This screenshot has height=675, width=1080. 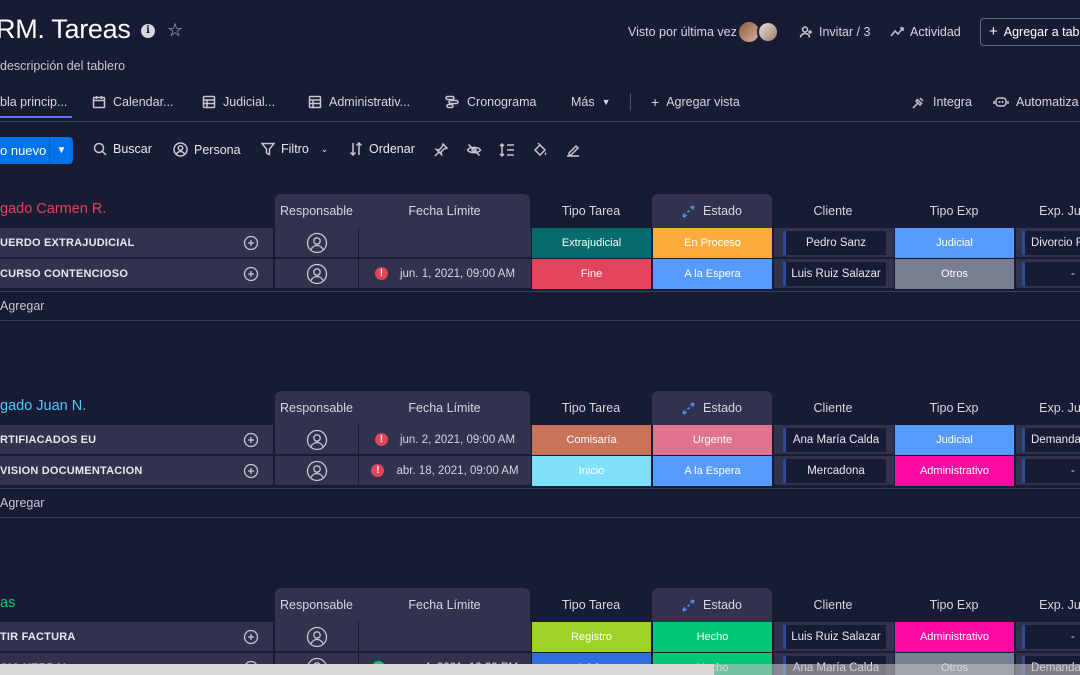 What do you see at coordinates (294, 149) in the screenshot?
I see `filter-button: Filtro ⌄` at bounding box center [294, 149].